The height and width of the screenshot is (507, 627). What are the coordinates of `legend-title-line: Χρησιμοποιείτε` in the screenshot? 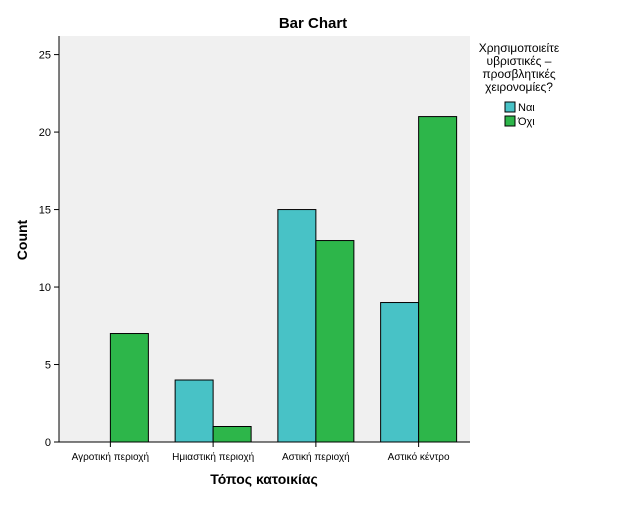 It's located at (519, 48).